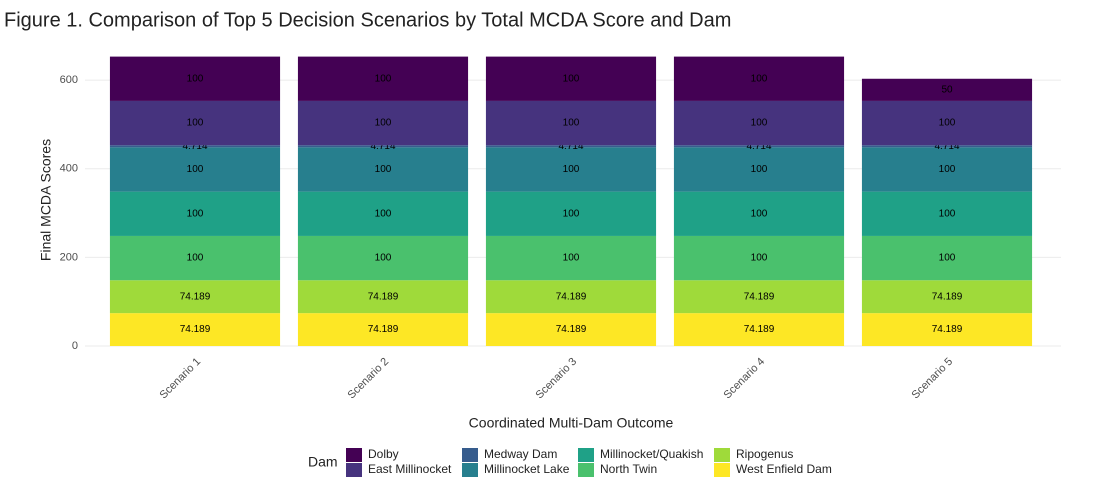  What do you see at coordinates (527, 469) in the screenshot?
I see `legend-label: Millinocket Lake` at bounding box center [527, 469].